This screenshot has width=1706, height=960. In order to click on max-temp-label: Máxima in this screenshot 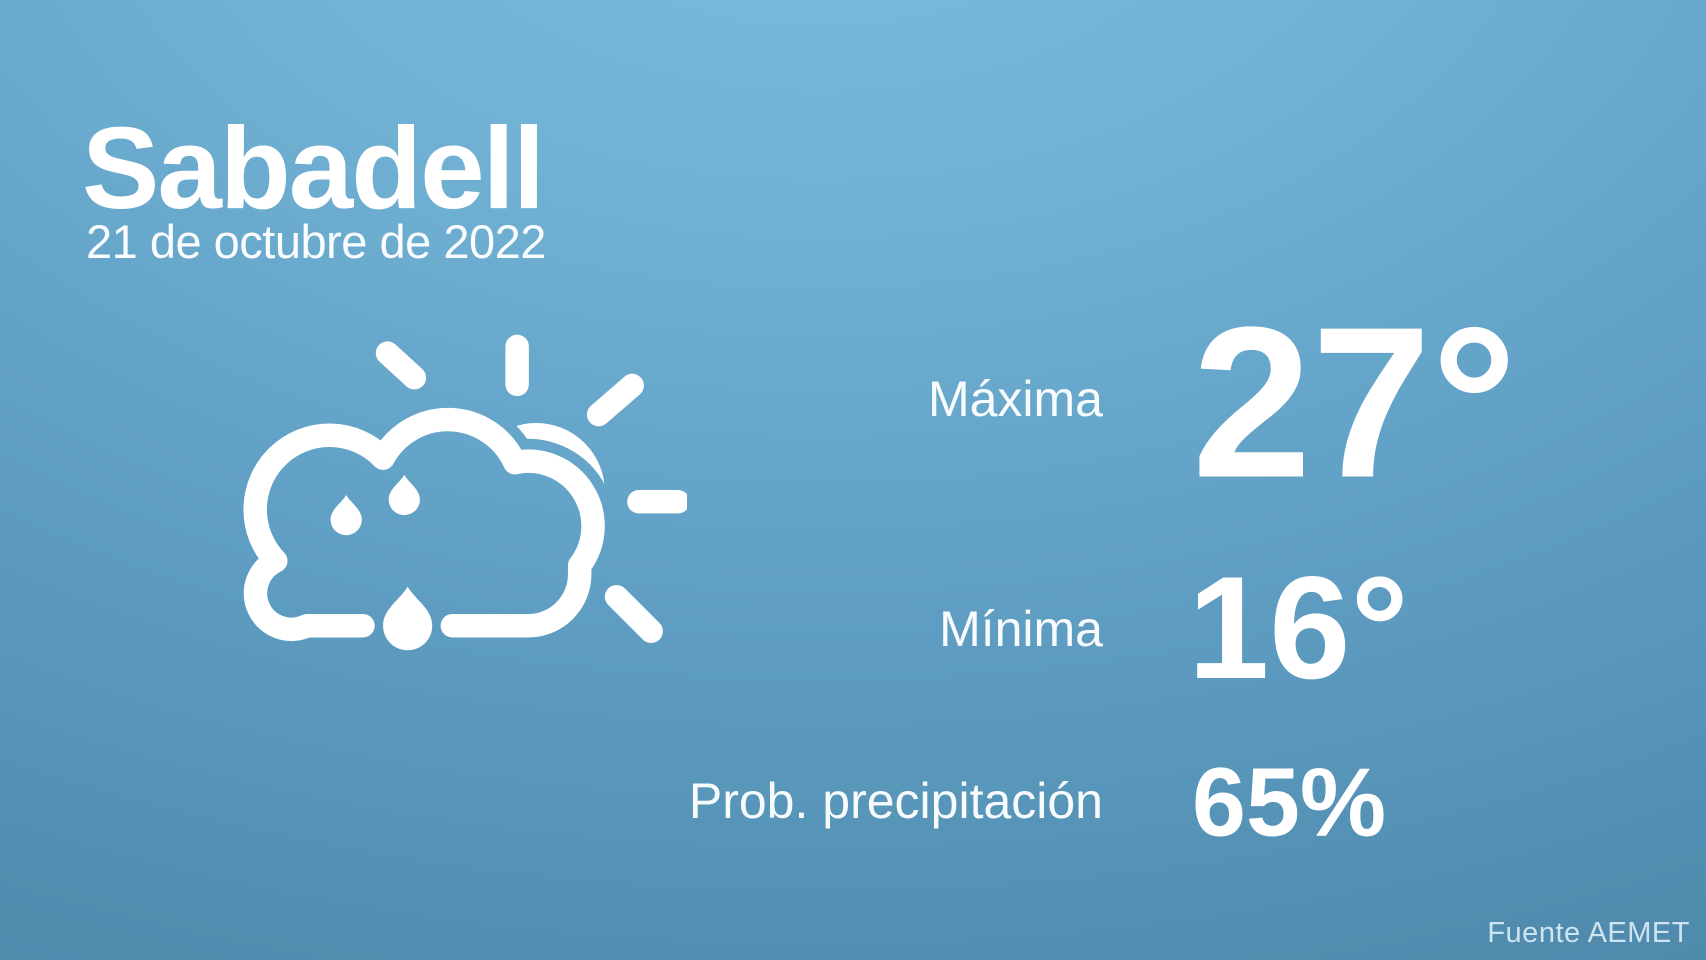, I will do `click(1015, 399)`.